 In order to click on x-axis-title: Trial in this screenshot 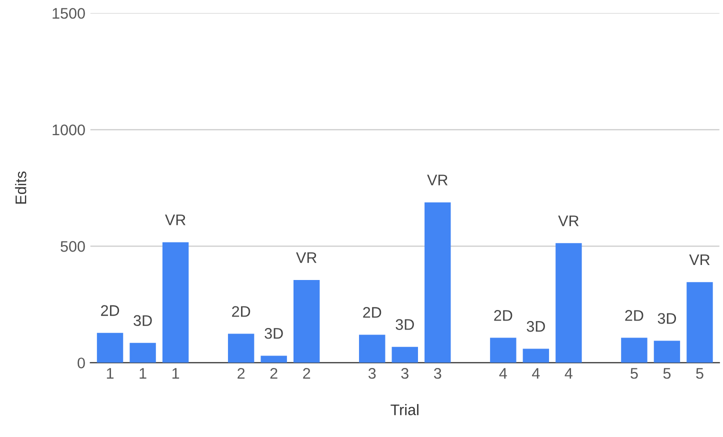, I will do `click(404, 410)`.